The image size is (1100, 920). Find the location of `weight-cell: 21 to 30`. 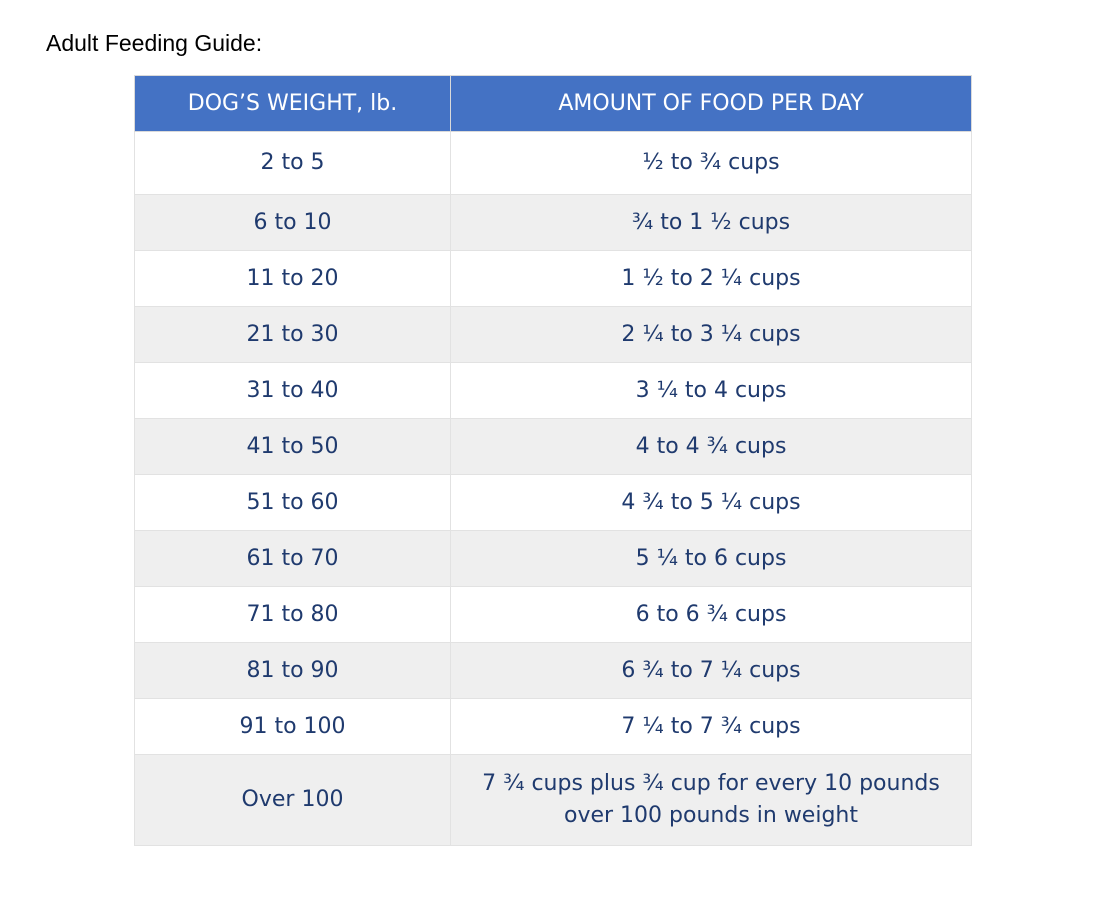

weight-cell: 21 to 30 is located at coordinates (292, 334).